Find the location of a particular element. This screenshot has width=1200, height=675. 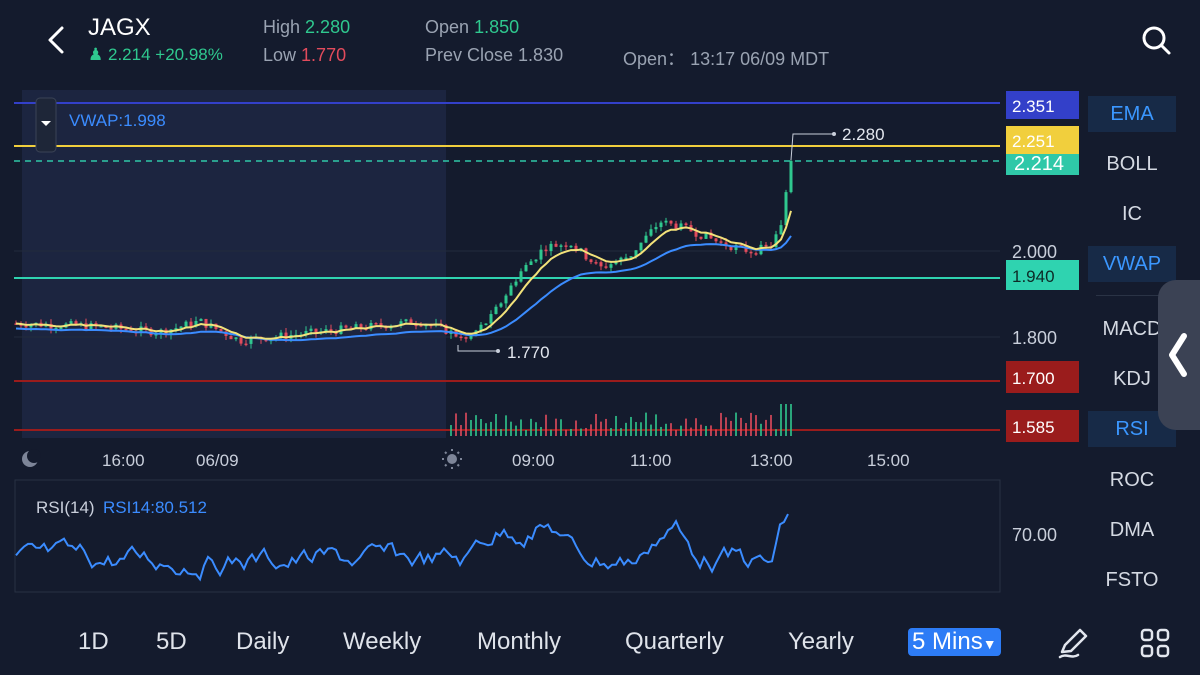

svg-text: 2.214 is located at coordinates (1039, 164).